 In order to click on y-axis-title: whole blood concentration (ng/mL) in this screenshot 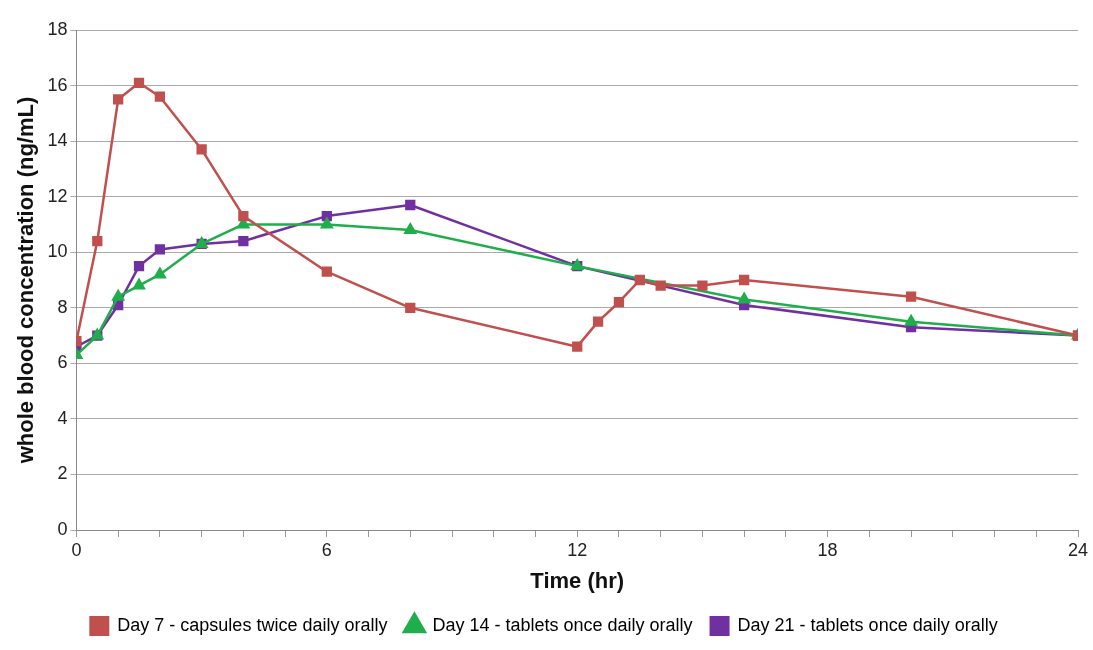, I will do `click(26, 280)`.